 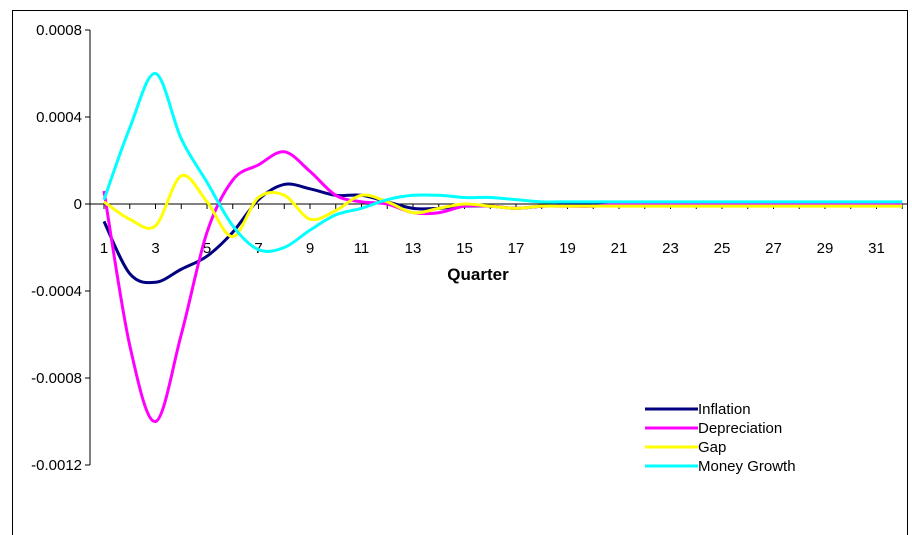 I want to click on x-tick-label: 5, so click(x=207, y=248).